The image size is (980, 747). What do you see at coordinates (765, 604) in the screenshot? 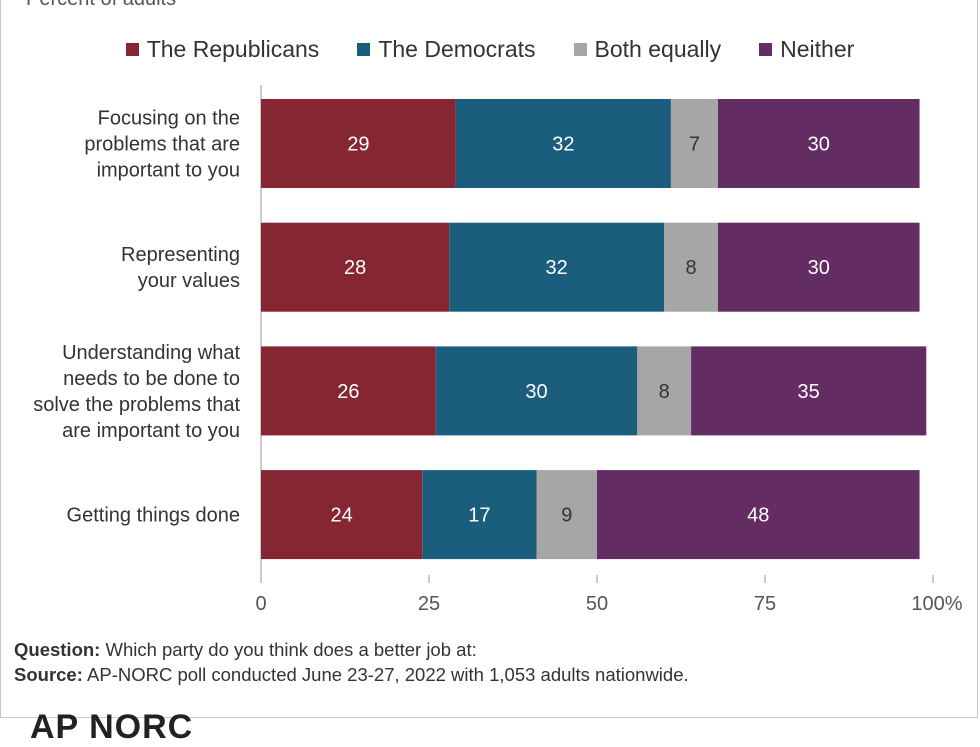
I see `x-tick-label: 75` at bounding box center [765, 604].